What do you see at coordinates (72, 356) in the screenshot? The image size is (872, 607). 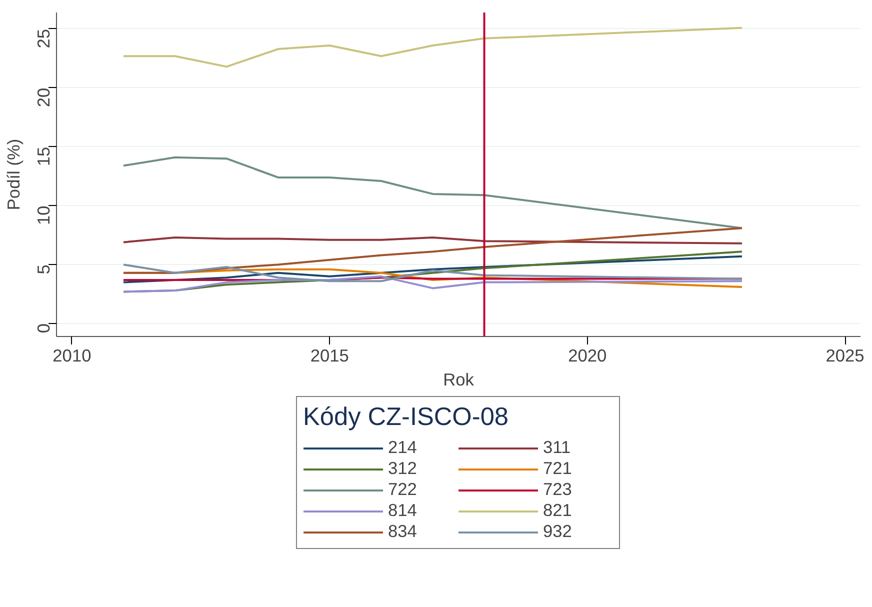 I see `x-tick-label: 2010` at bounding box center [72, 356].